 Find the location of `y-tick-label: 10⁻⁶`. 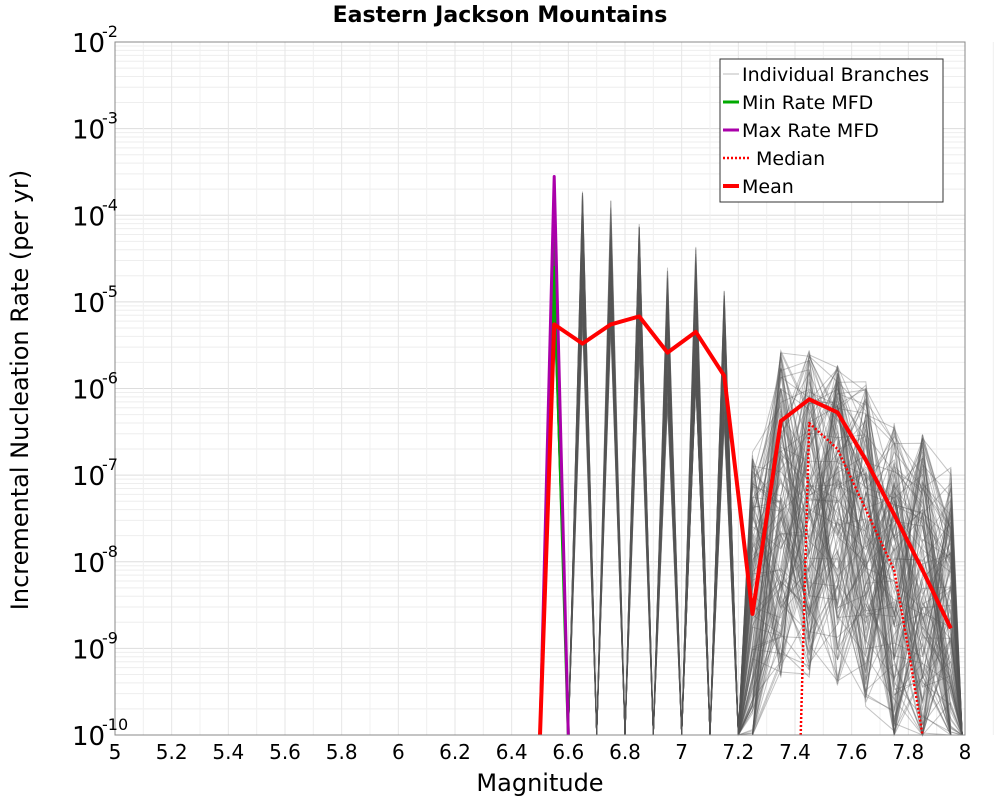

y-tick-label: 10⁻⁶ is located at coordinates (95, 387).